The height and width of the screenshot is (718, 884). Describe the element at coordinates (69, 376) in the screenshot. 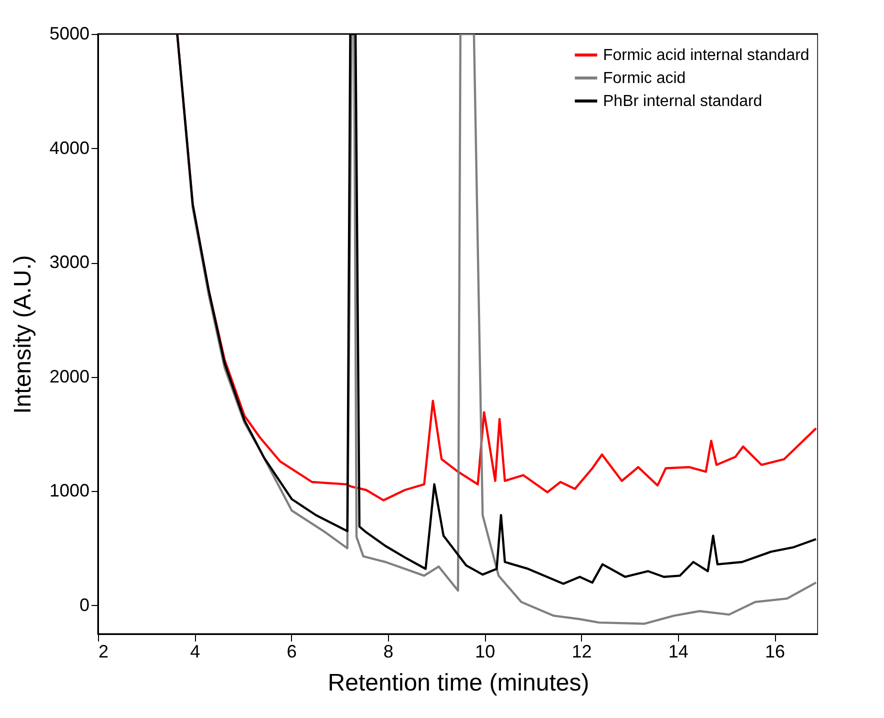

I see `y-tick-label: 2000` at that location.